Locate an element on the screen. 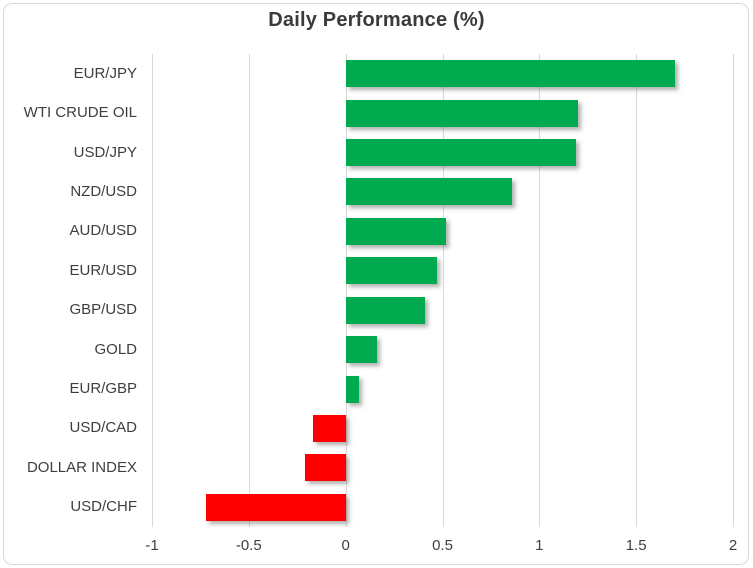 The height and width of the screenshot is (568, 753). positive-bar-usd-jpy is located at coordinates (461, 153).